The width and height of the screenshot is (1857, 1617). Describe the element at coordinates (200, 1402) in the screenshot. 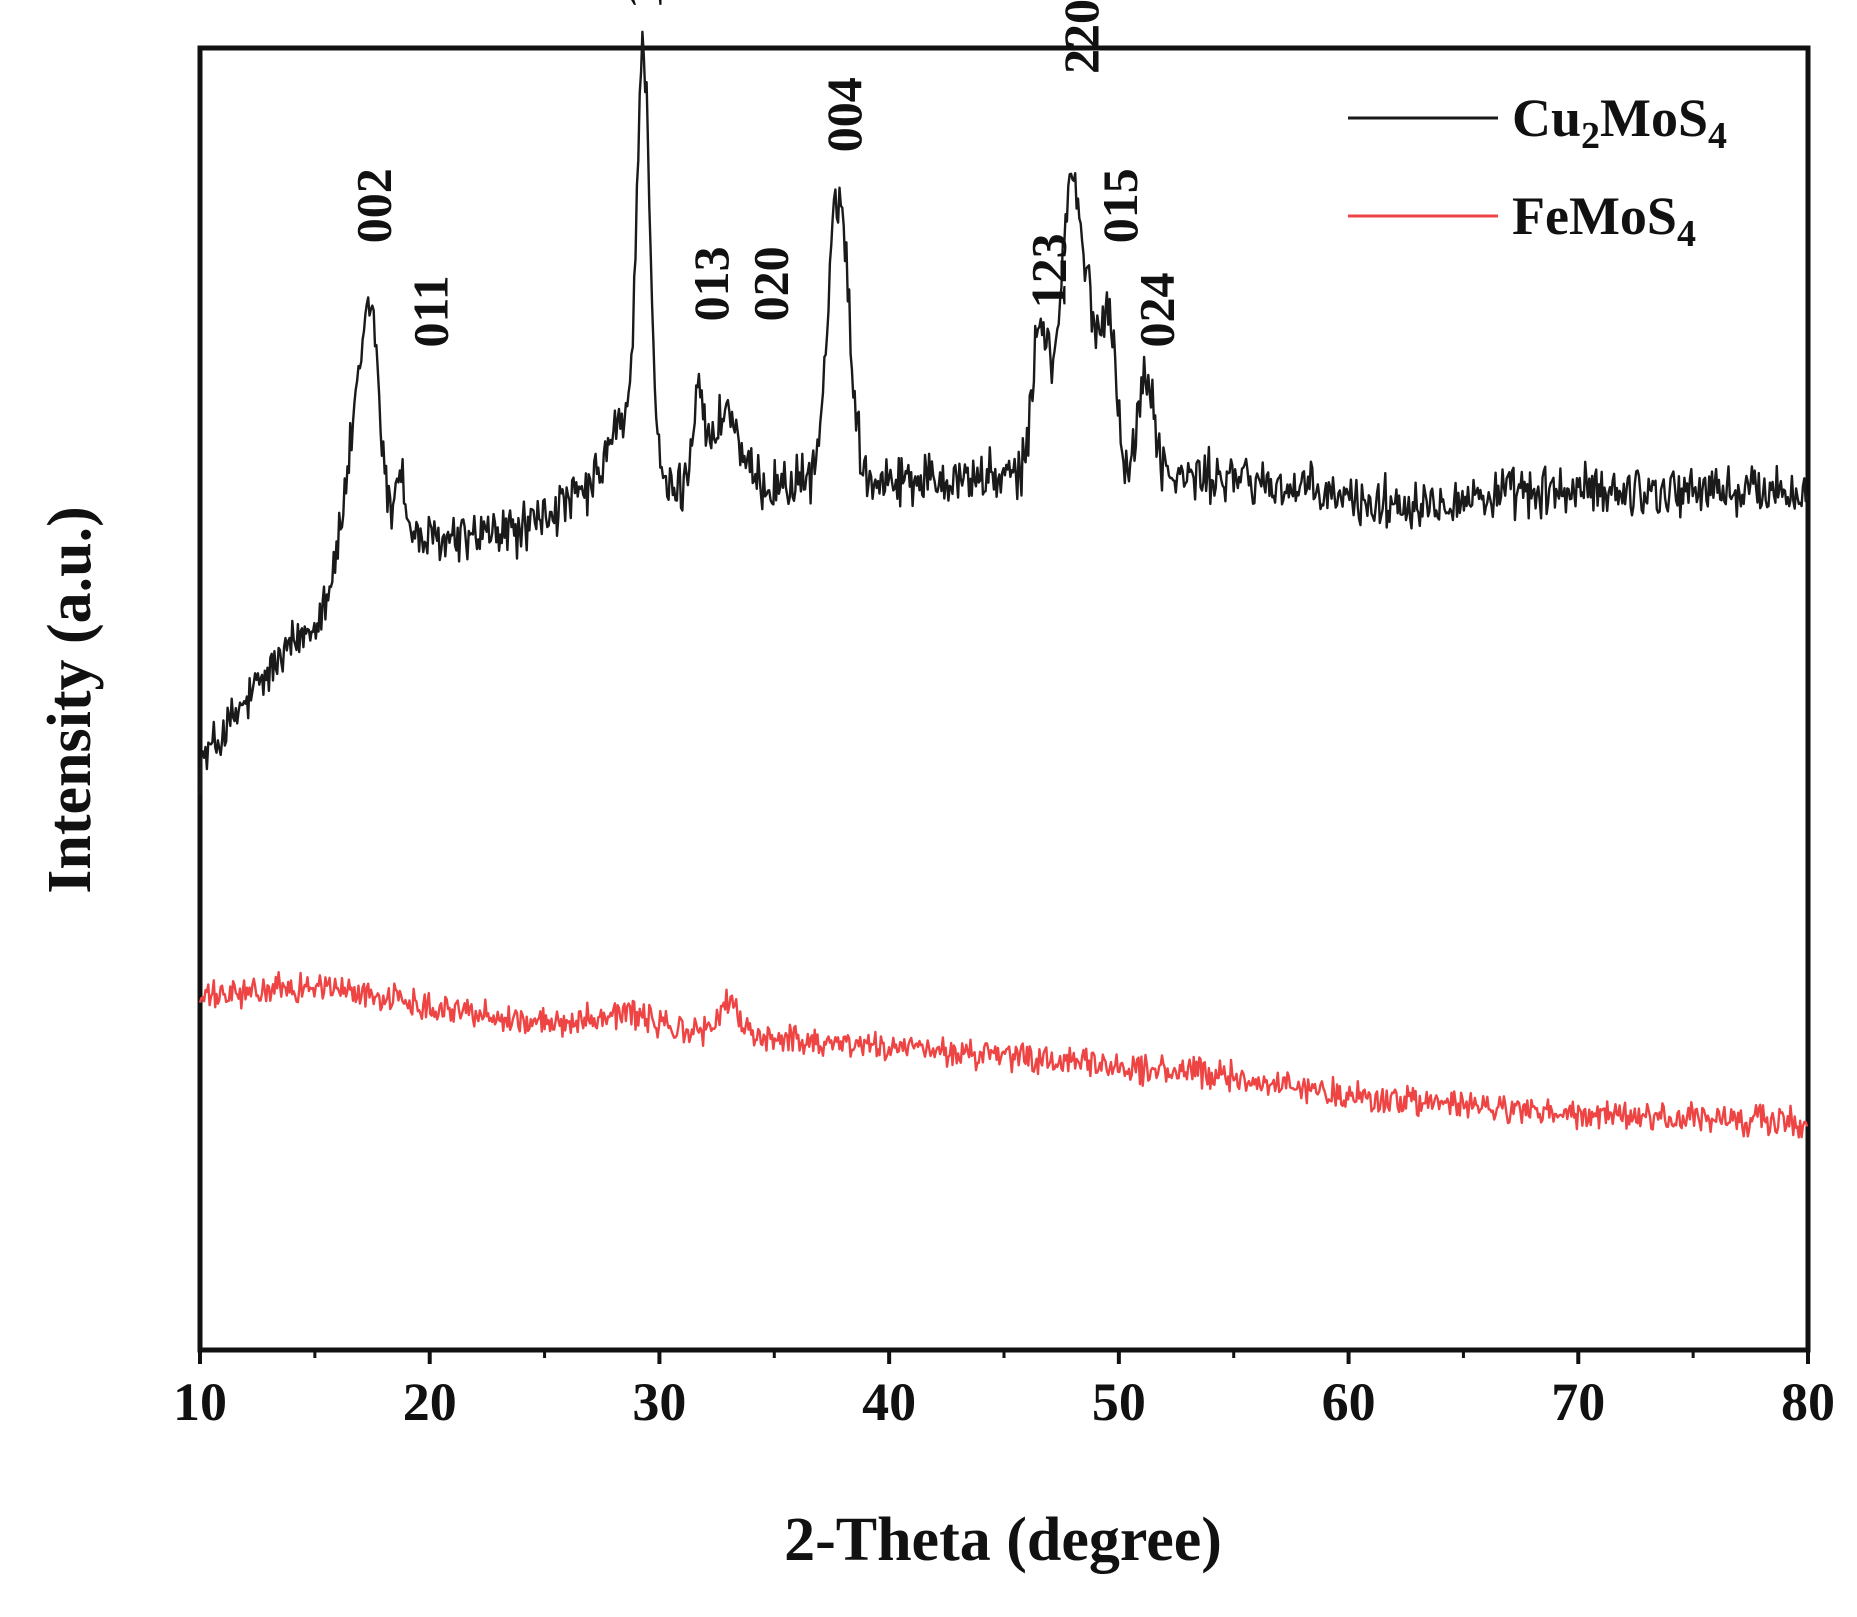

I see `x-tick-label: 10` at that location.